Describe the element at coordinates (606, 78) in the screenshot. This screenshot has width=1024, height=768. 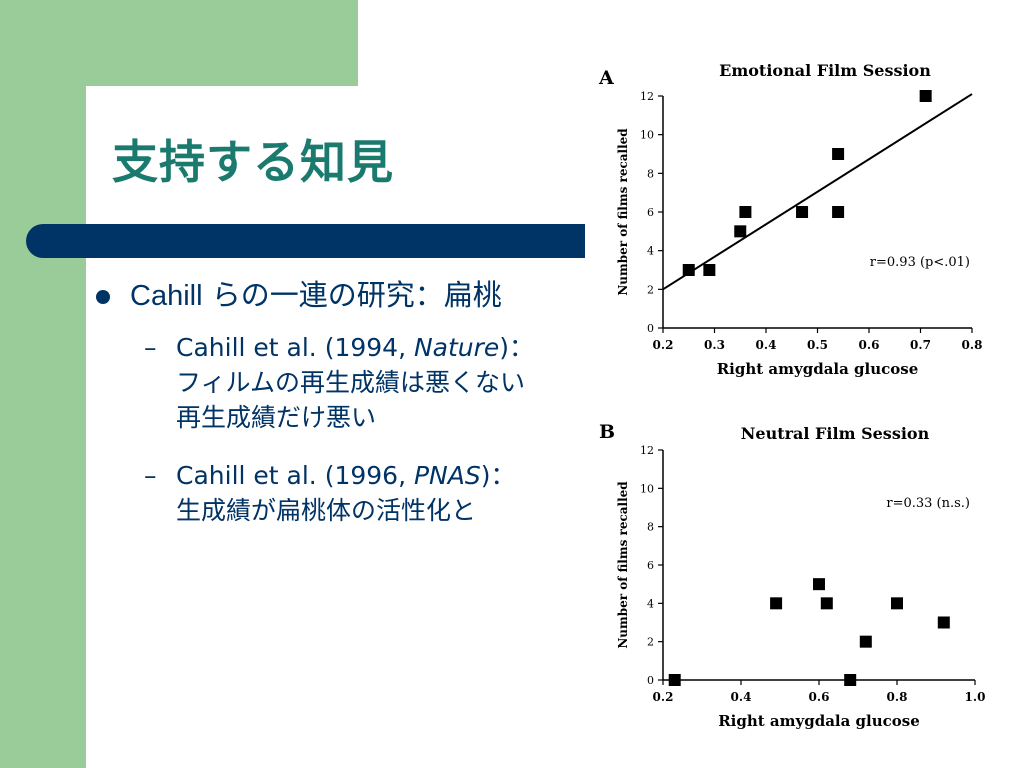
I see `panel-label: A` at that location.